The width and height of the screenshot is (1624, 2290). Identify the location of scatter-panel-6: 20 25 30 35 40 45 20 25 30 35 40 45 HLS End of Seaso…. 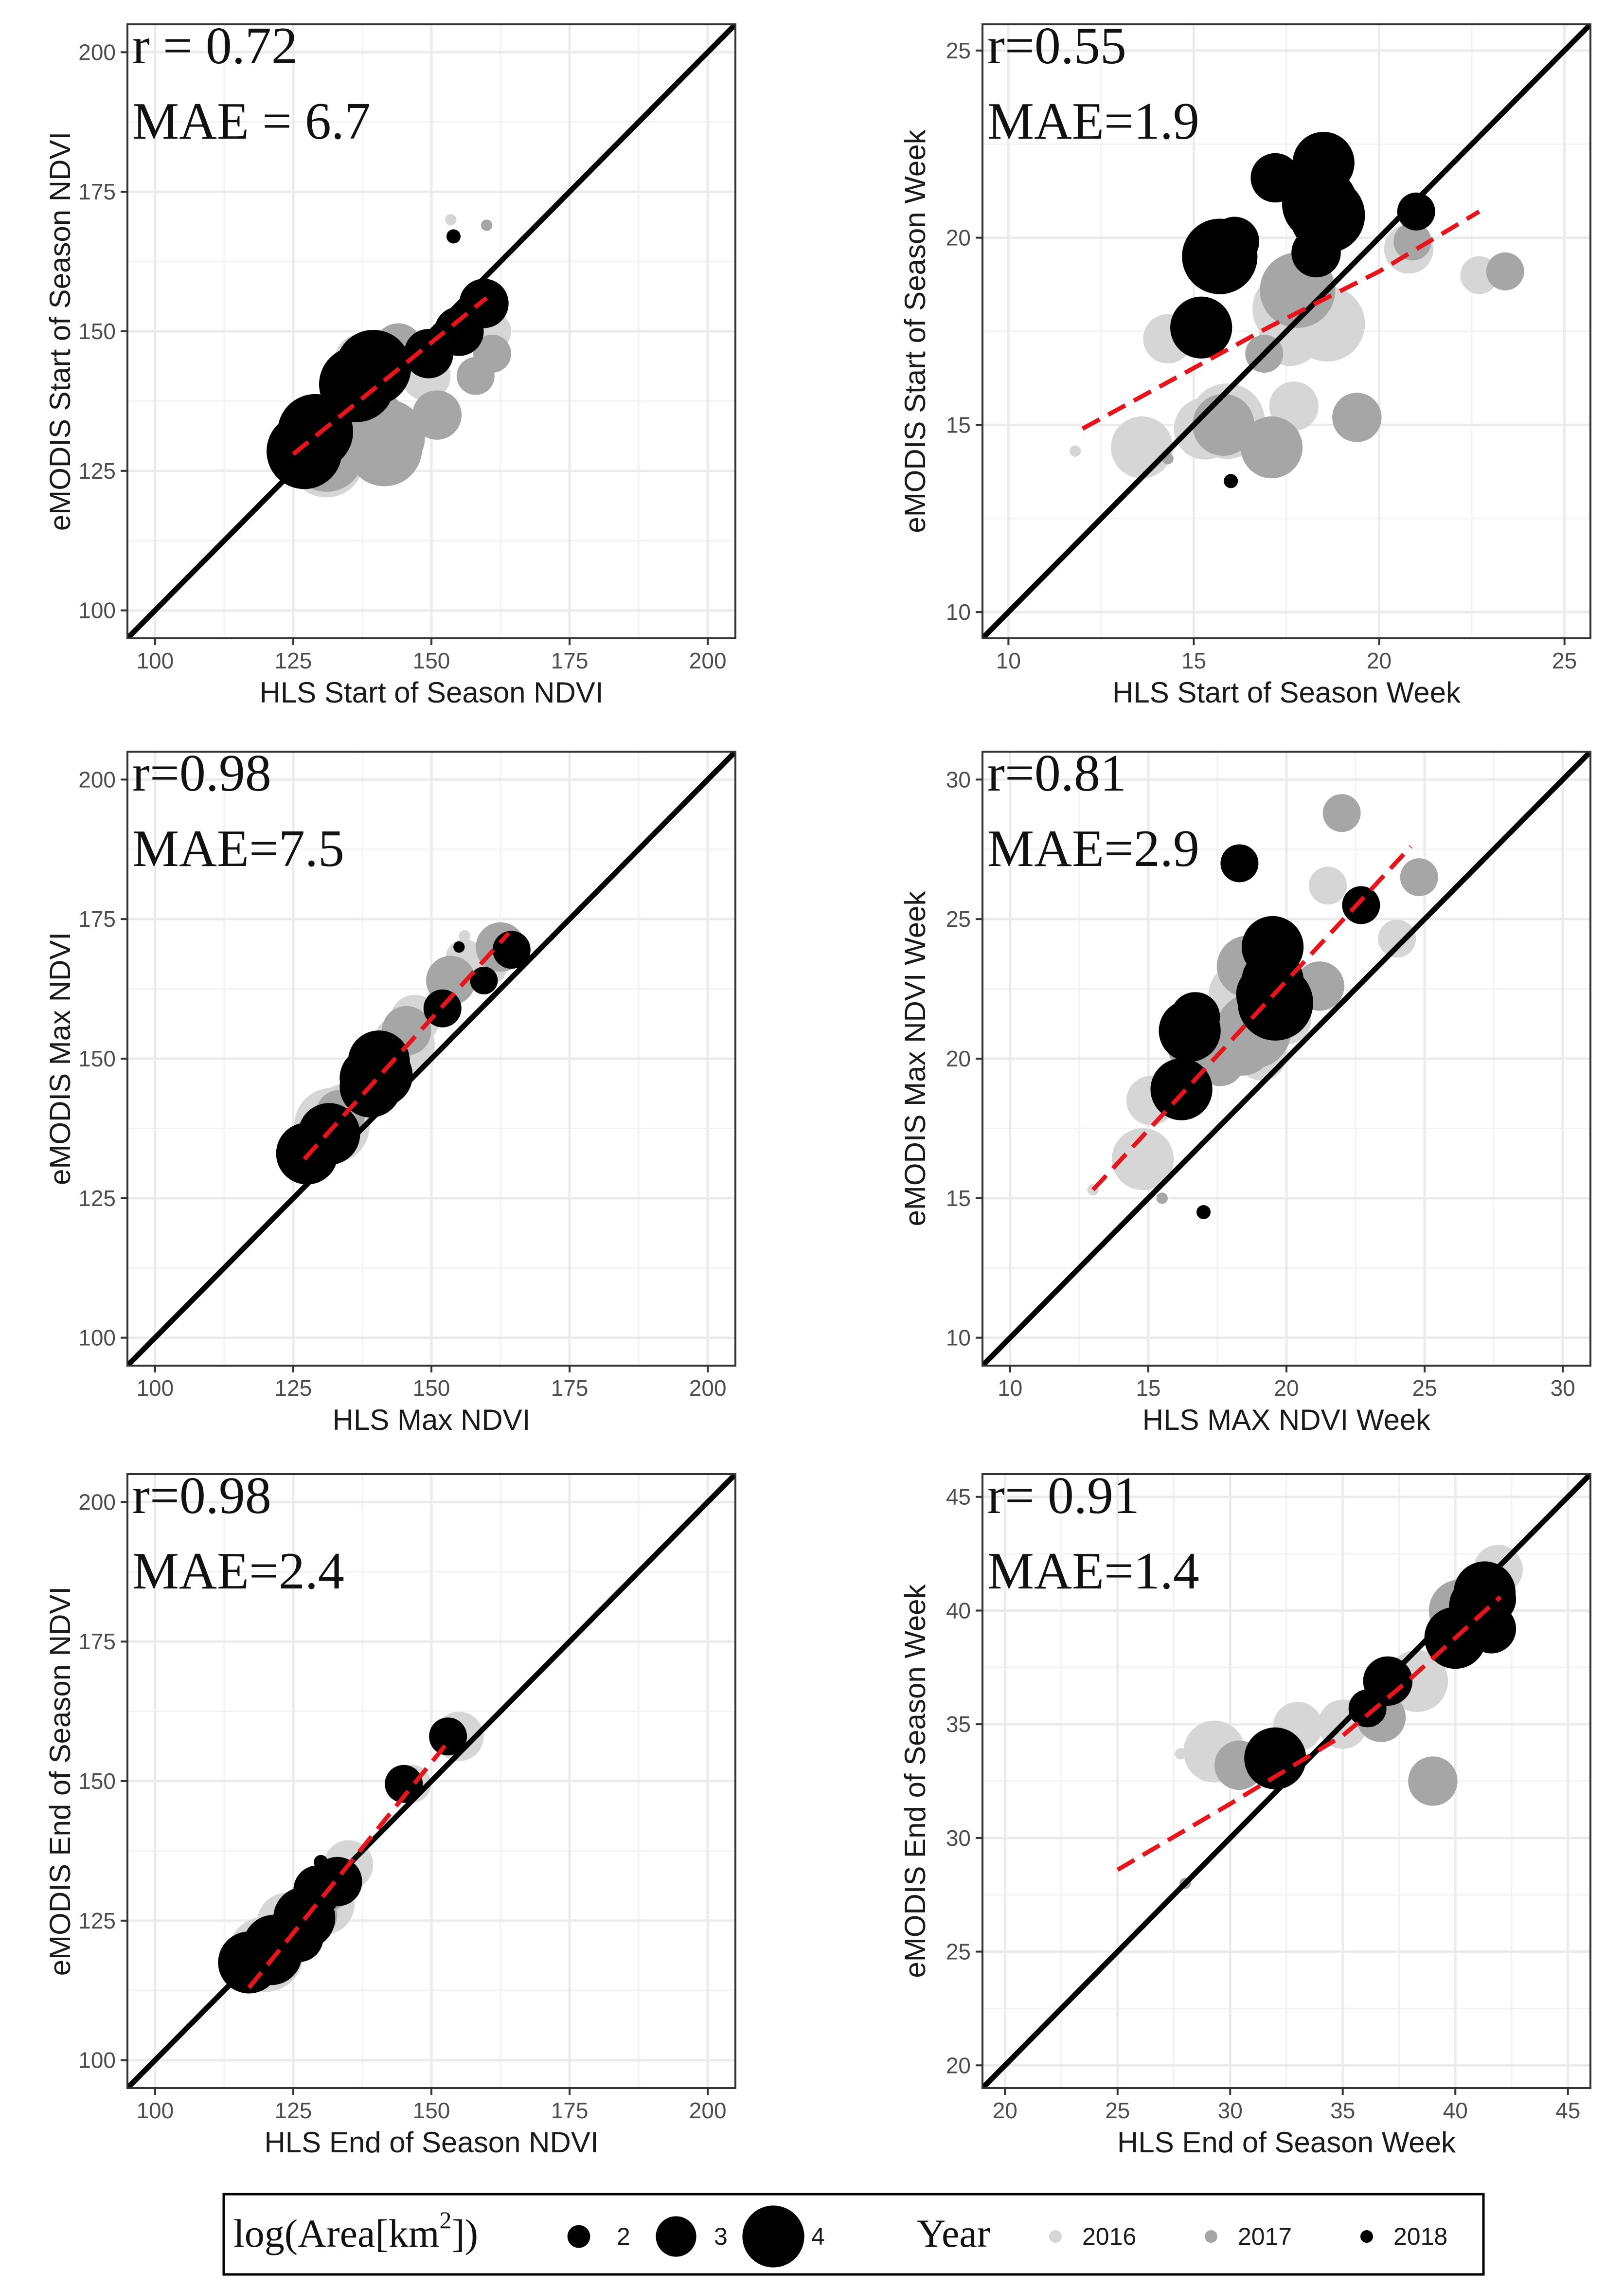
(1245, 1813).